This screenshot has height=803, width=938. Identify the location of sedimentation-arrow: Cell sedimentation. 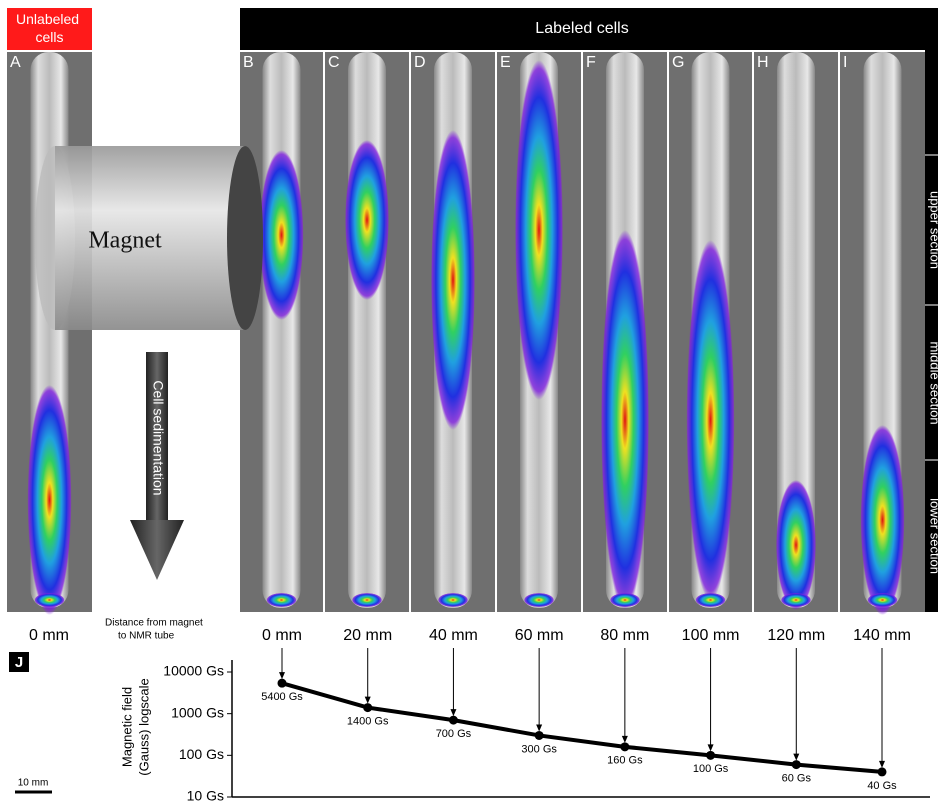
(157, 466).